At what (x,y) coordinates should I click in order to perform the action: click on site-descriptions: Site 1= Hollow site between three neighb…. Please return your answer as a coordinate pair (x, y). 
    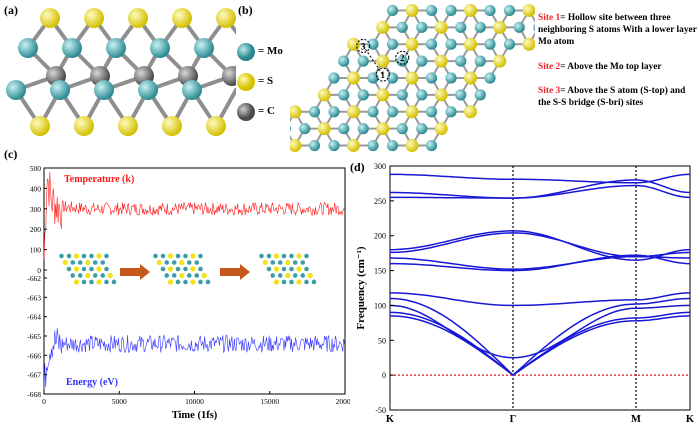
    Looking at the image, I should click on (618, 60).